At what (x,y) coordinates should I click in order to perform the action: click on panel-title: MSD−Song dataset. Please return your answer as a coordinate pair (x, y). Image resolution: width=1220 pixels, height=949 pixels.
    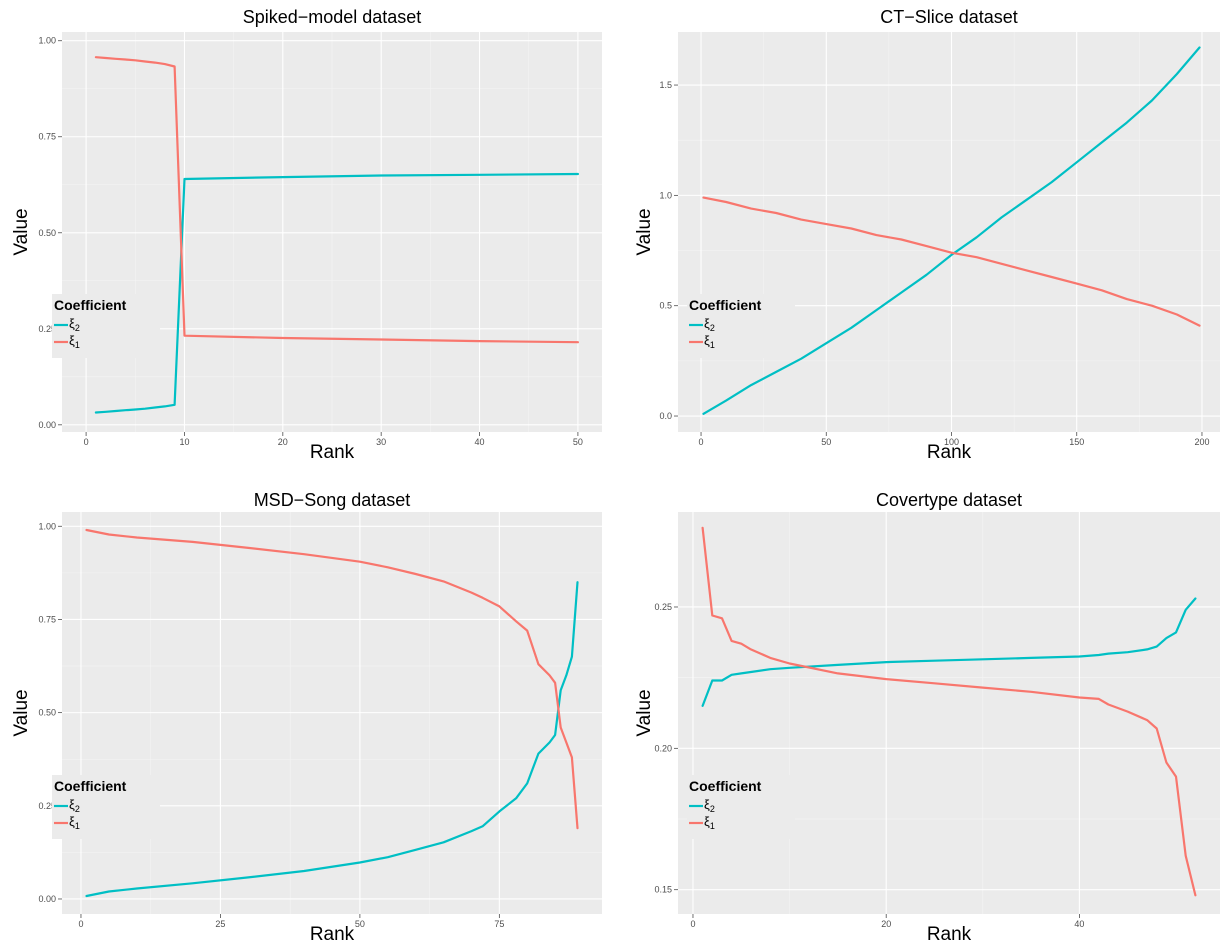
    Looking at the image, I should click on (332, 500).